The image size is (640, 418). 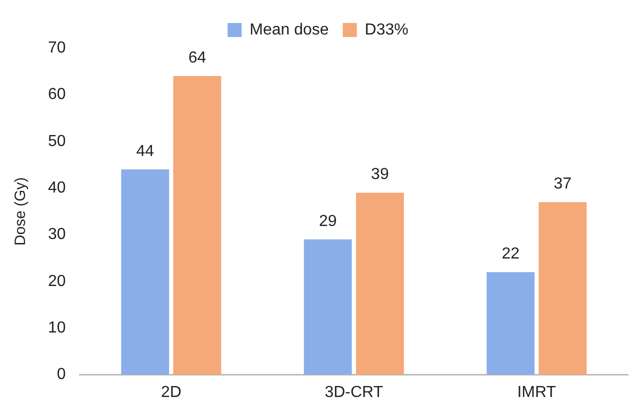 I want to click on y-tick-label: 30, so click(x=57, y=235).